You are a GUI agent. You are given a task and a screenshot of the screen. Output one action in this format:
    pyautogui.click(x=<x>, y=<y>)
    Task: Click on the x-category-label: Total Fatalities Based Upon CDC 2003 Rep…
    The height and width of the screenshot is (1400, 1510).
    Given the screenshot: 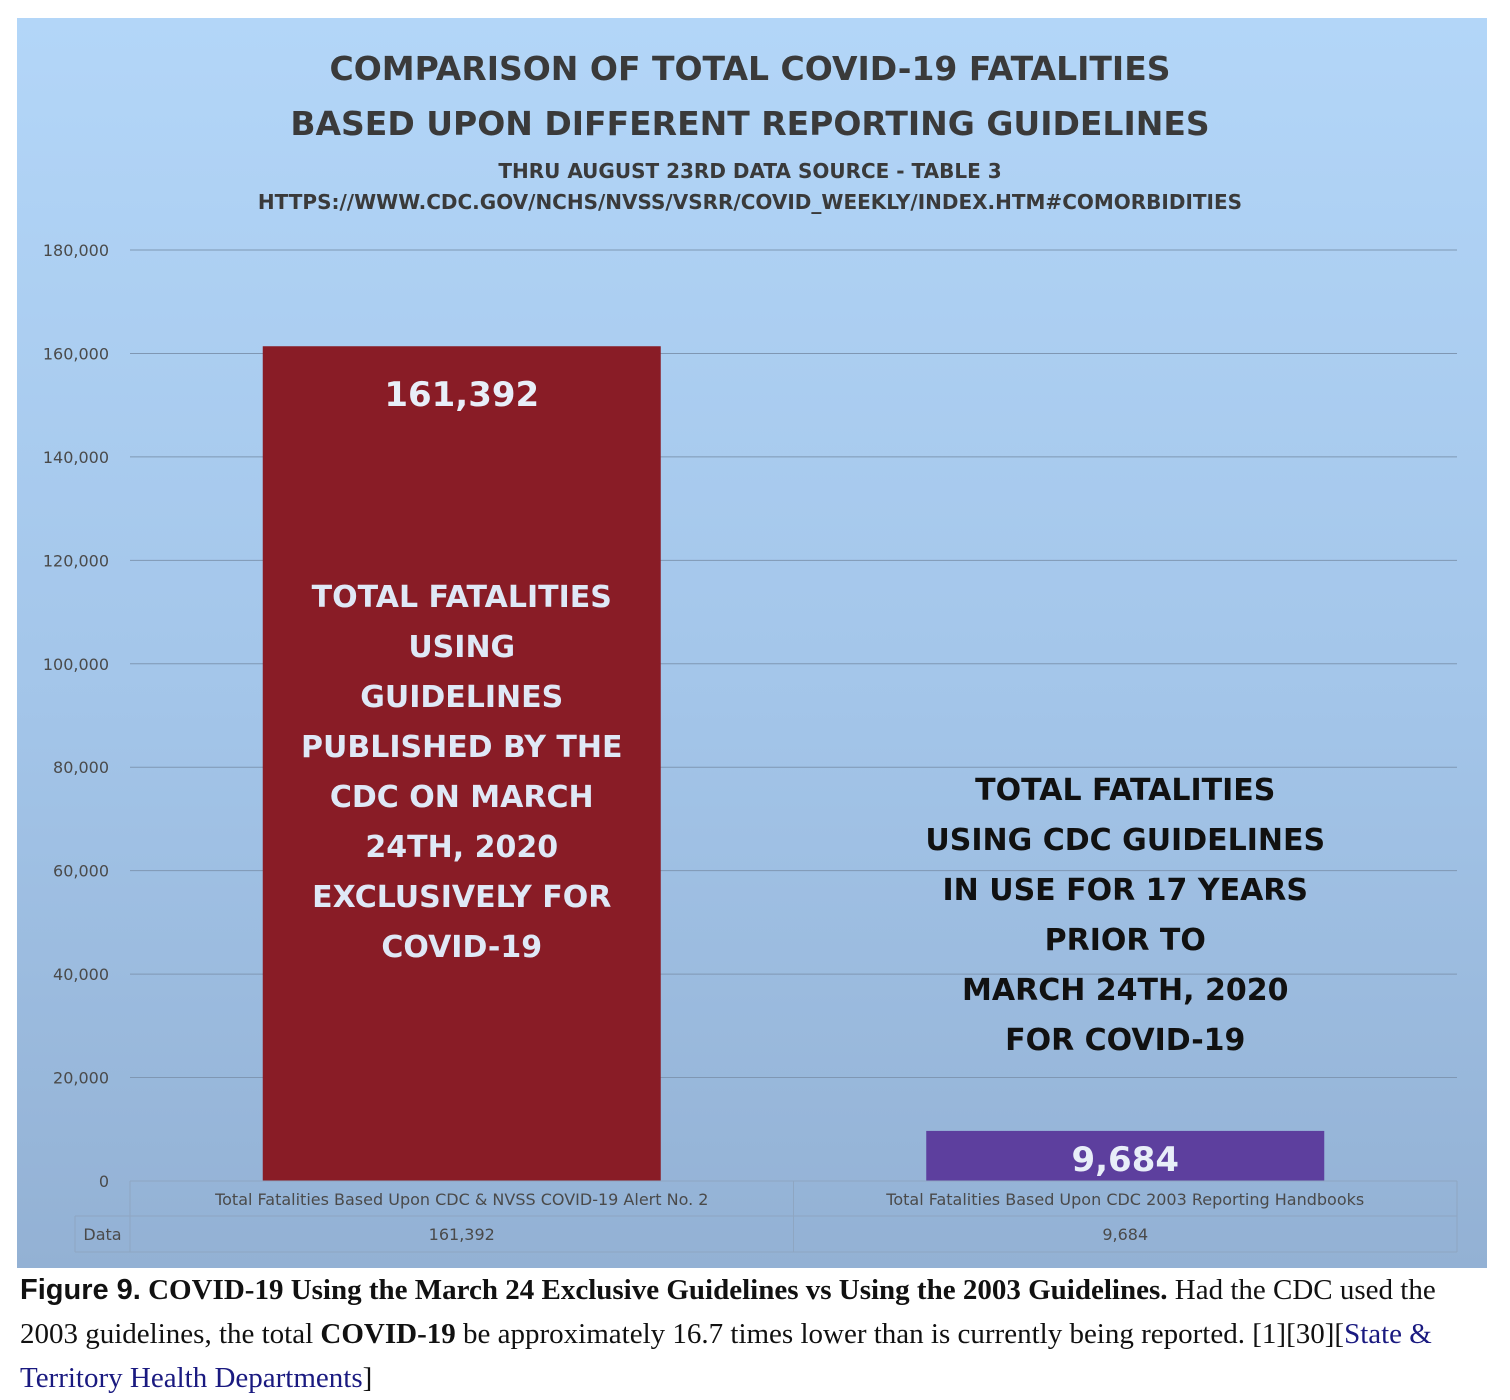 What is the action you would take?
    pyautogui.click(x=1124, y=1199)
    